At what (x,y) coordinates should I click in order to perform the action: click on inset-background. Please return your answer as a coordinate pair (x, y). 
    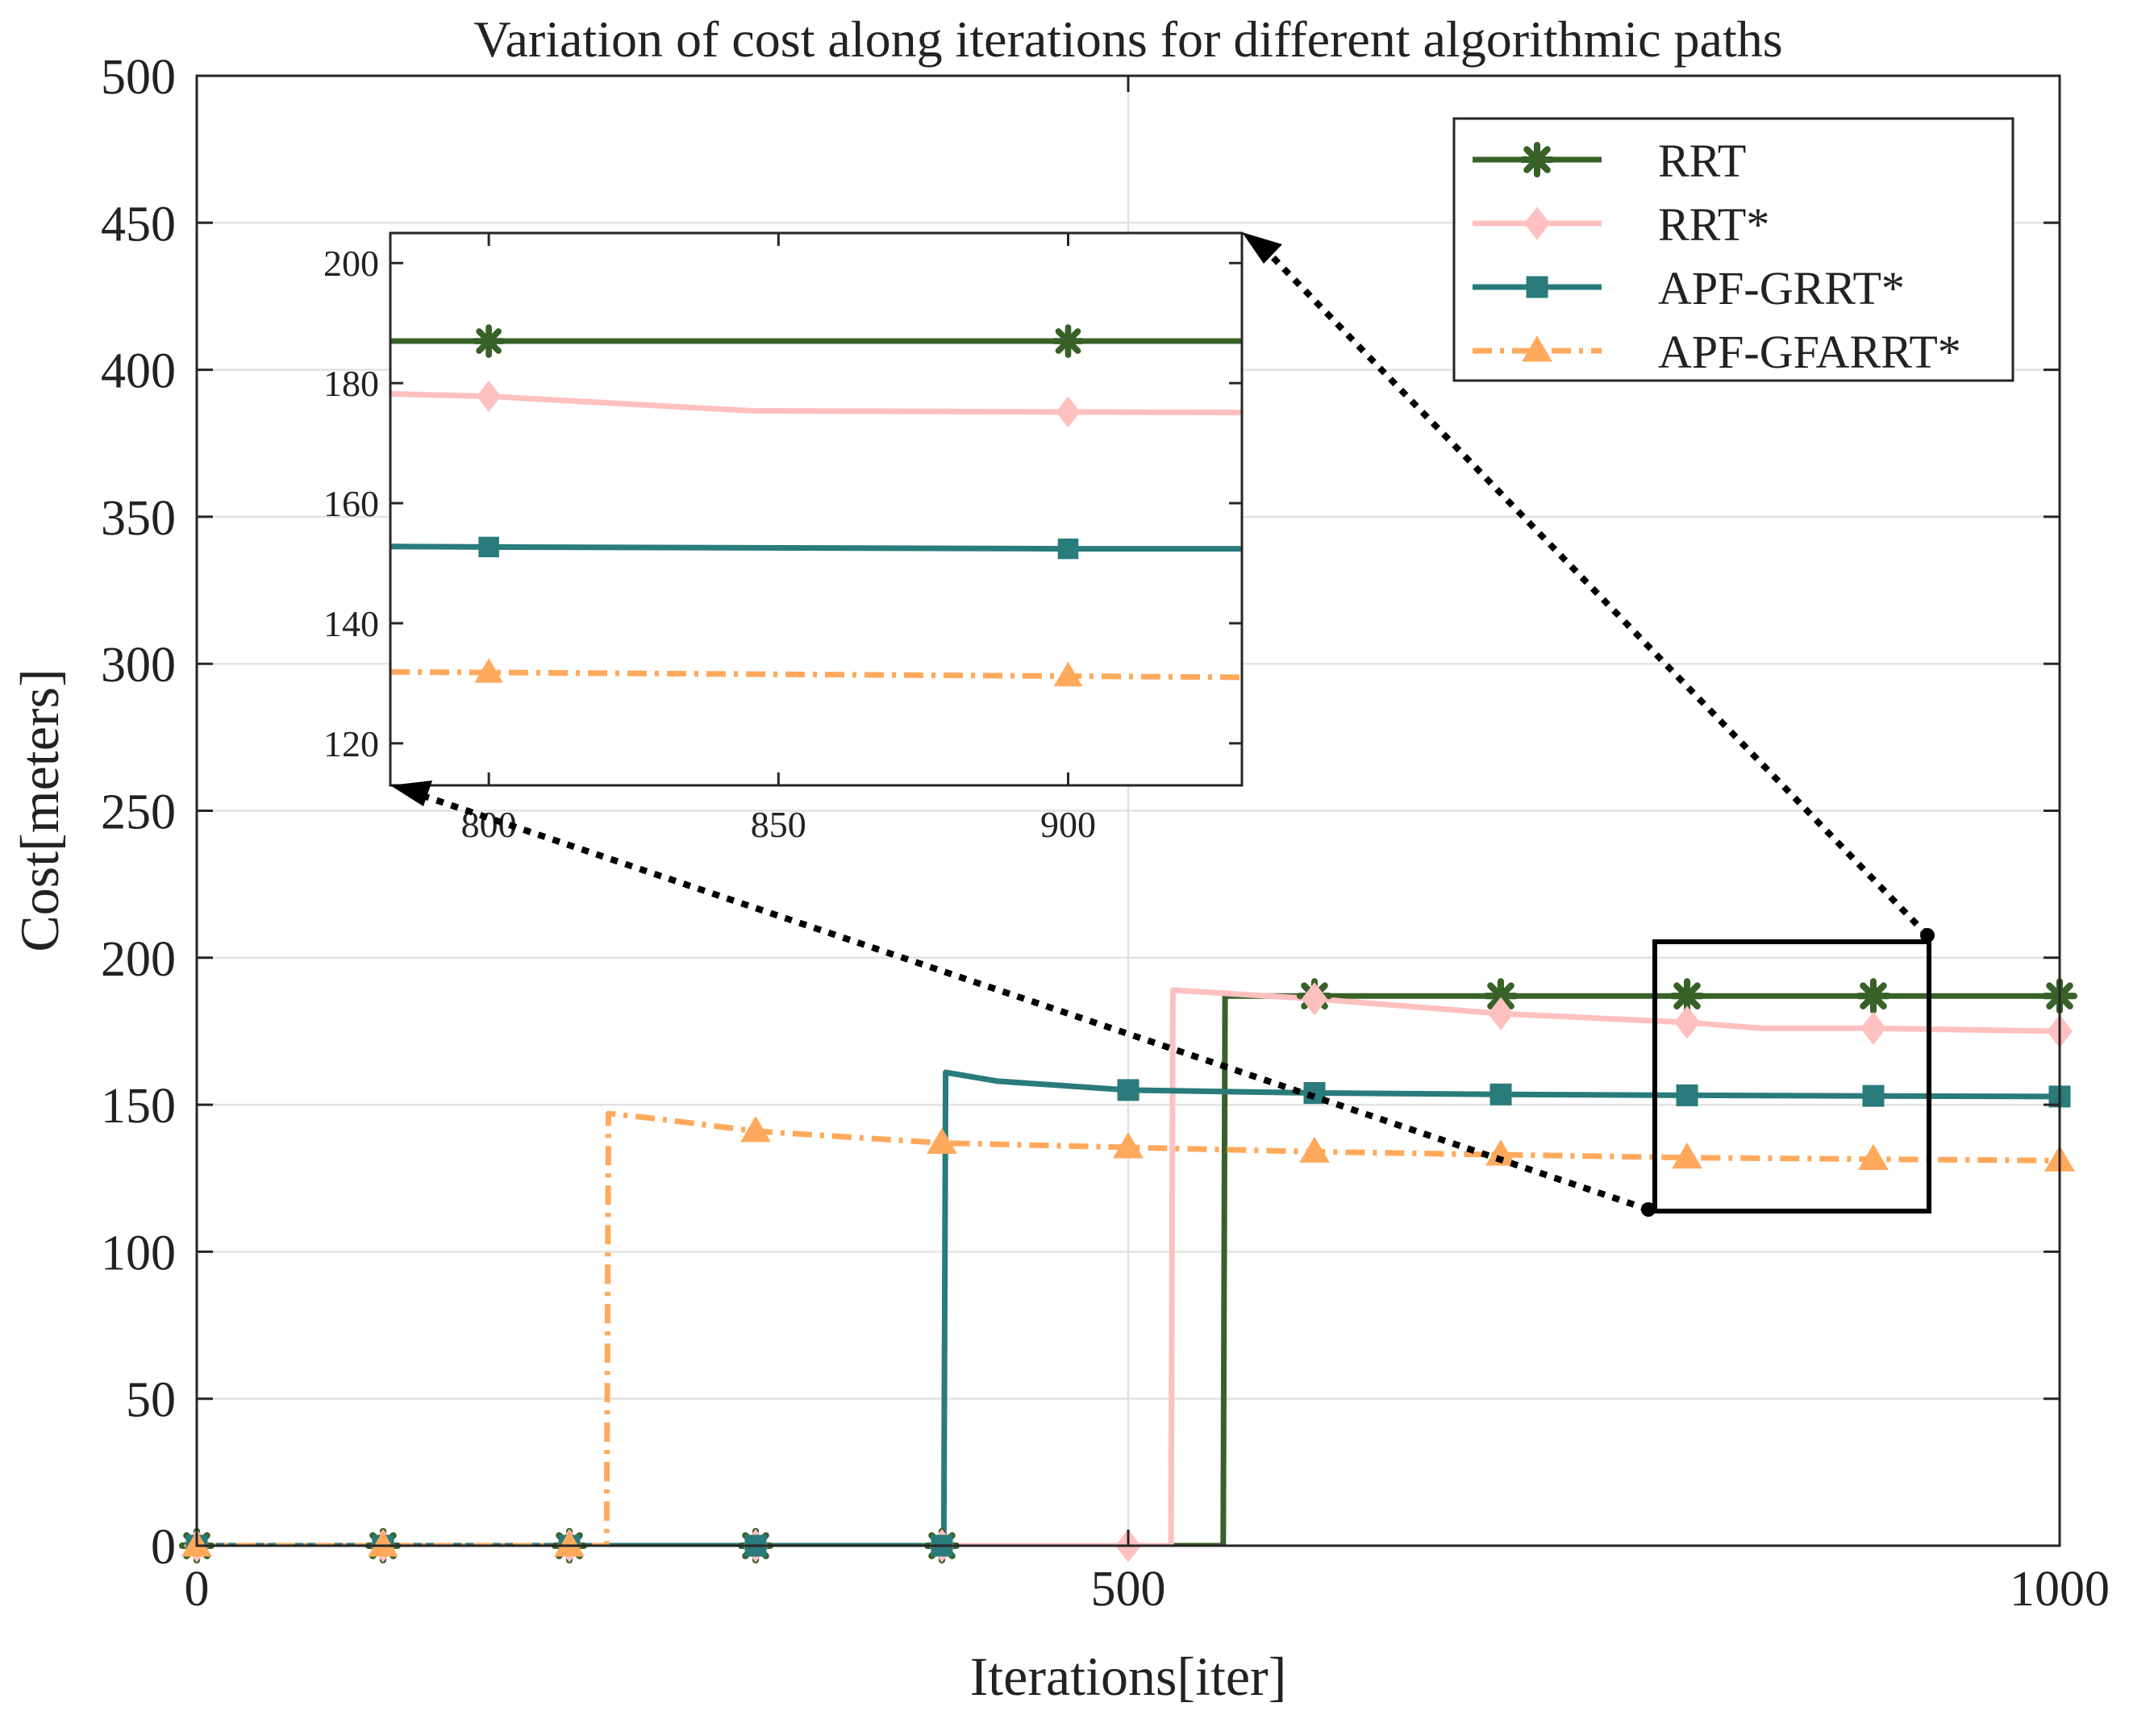
    Looking at the image, I should click on (816, 509).